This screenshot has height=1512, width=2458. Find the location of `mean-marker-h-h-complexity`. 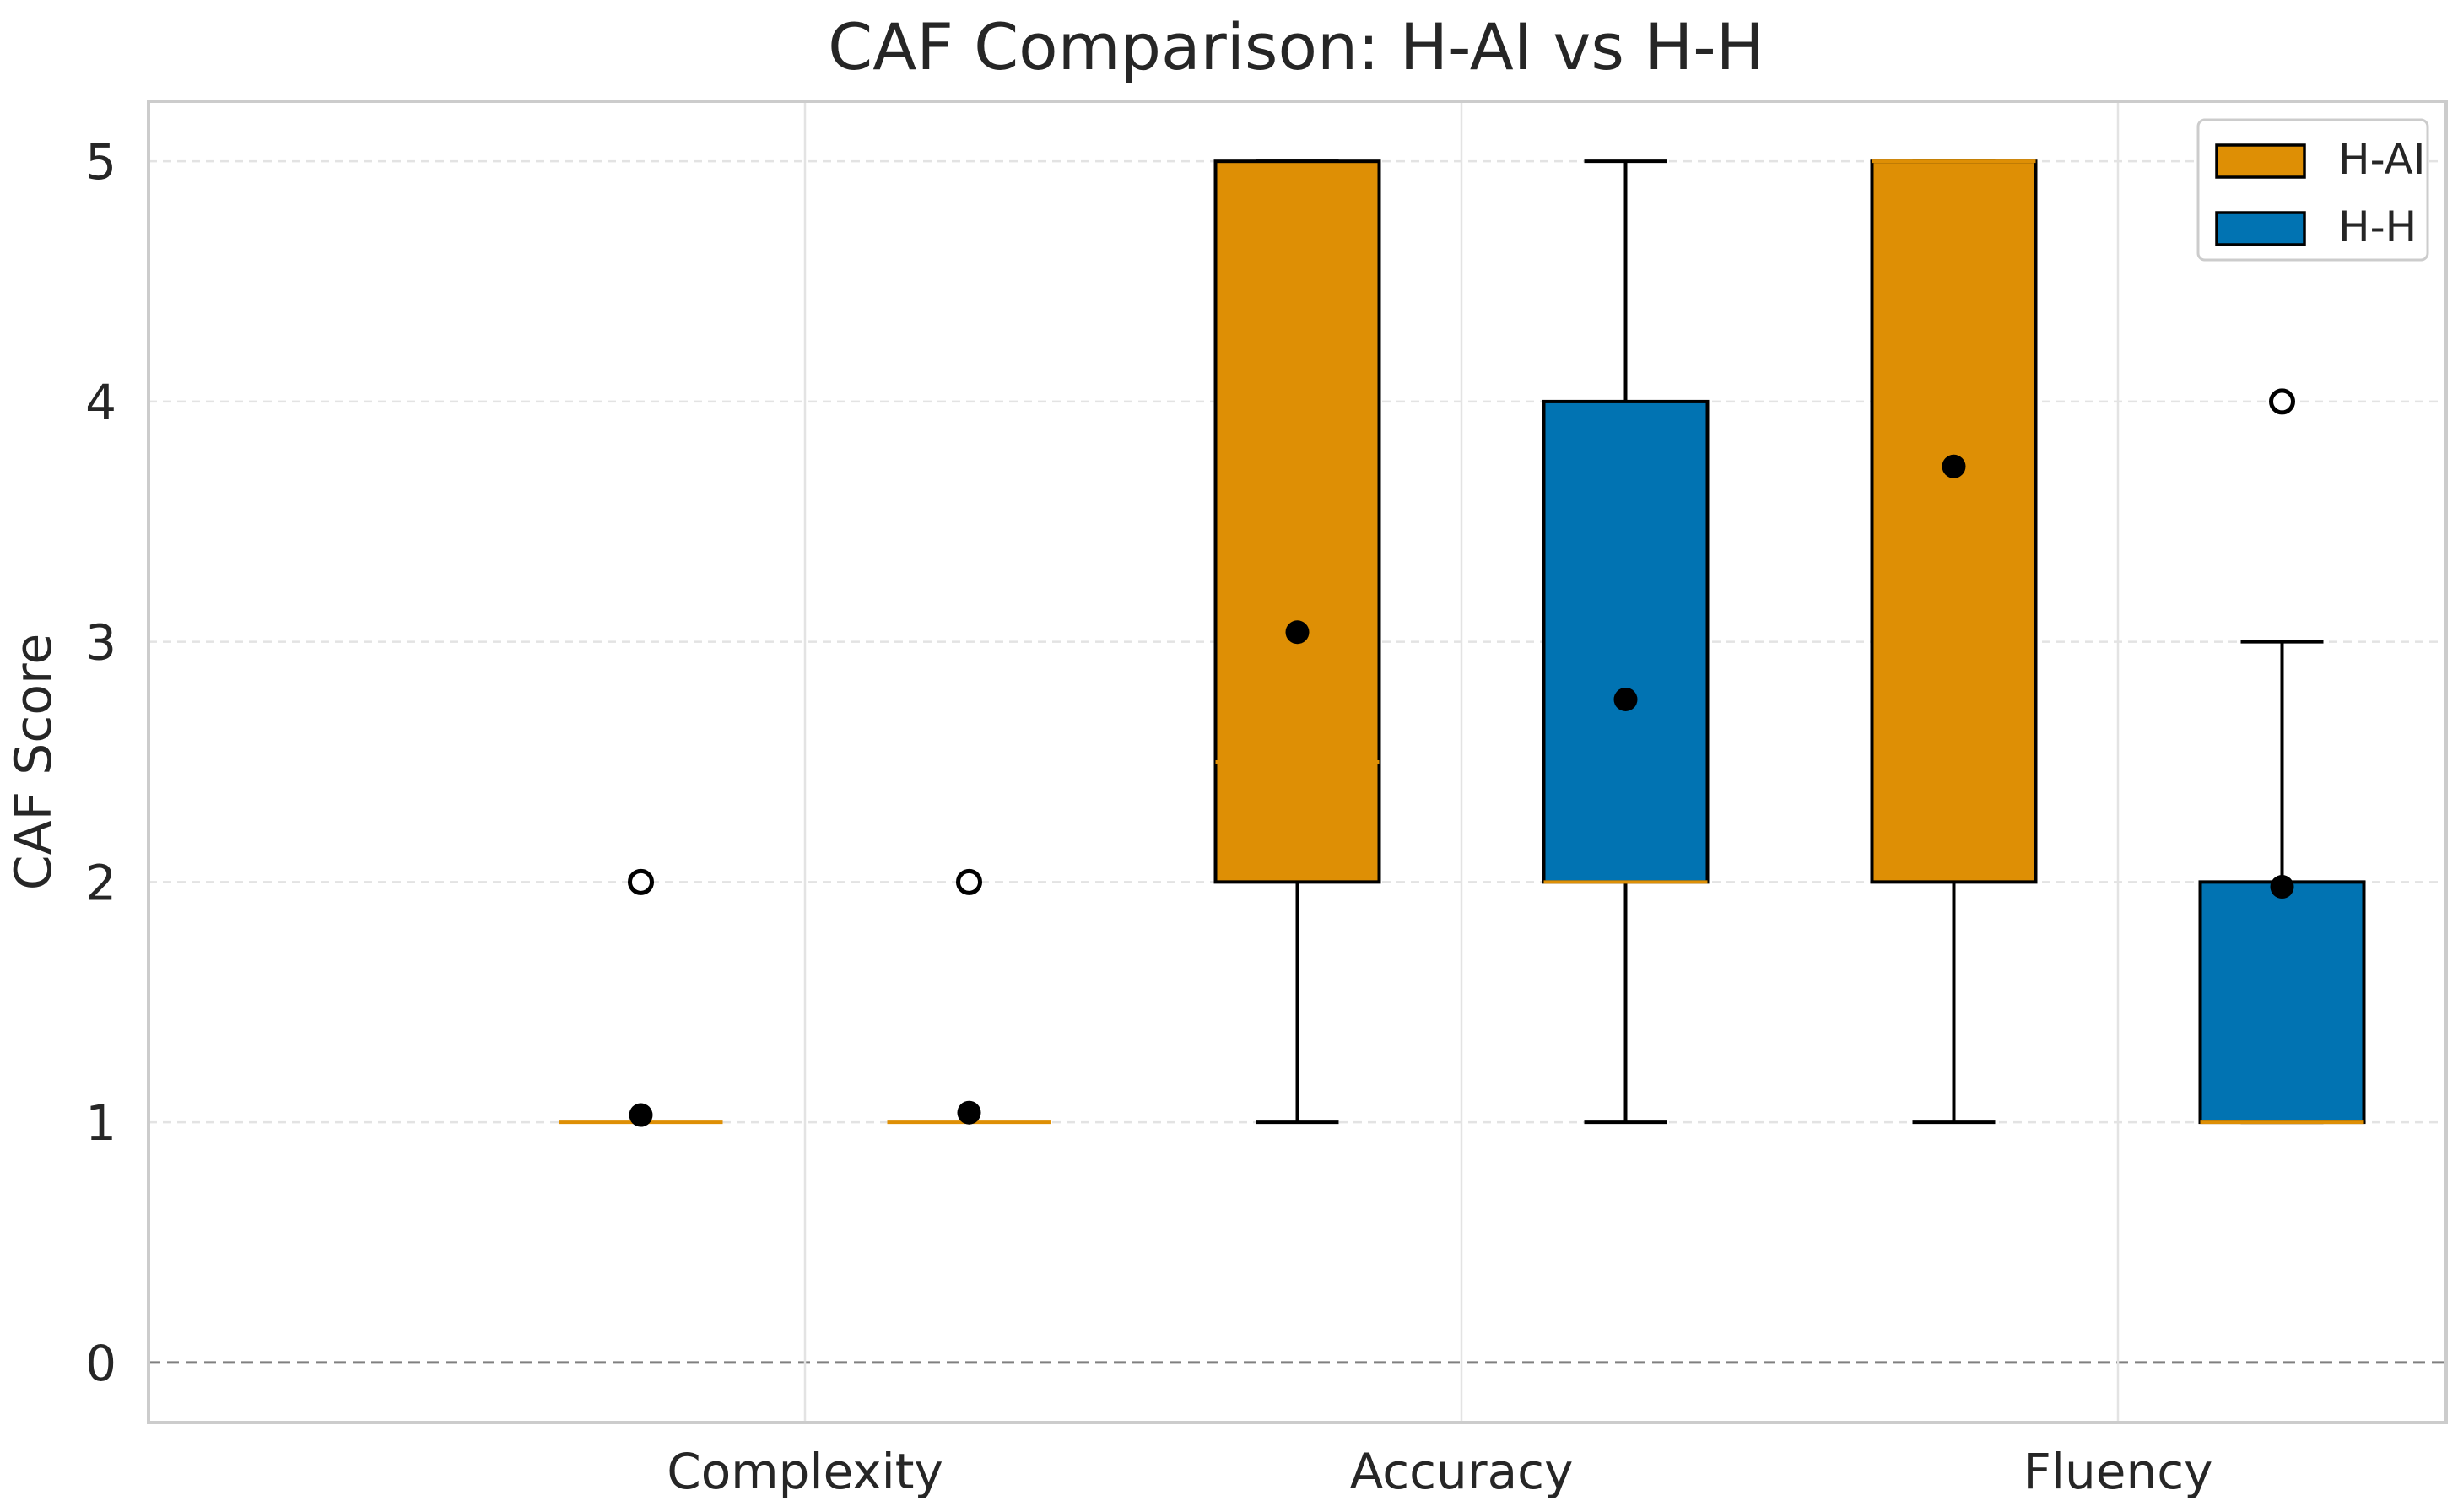

mean-marker-h-h-complexity is located at coordinates (969, 1112).